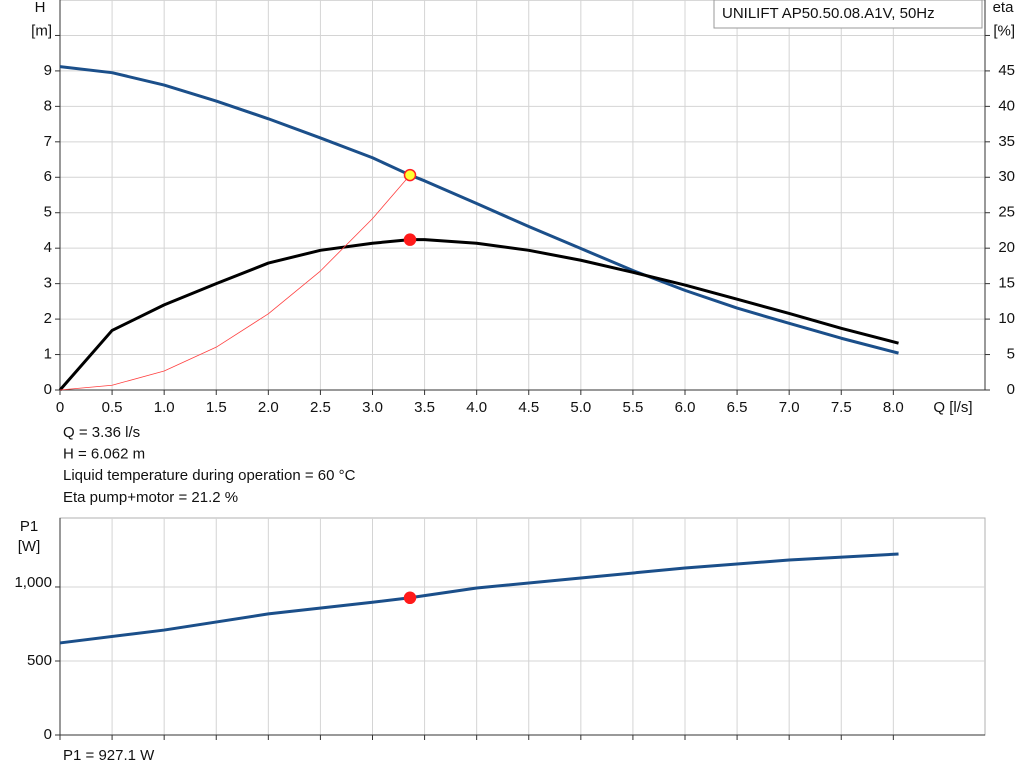  I want to click on y2-tick-label: 0, so click(1011, 389).